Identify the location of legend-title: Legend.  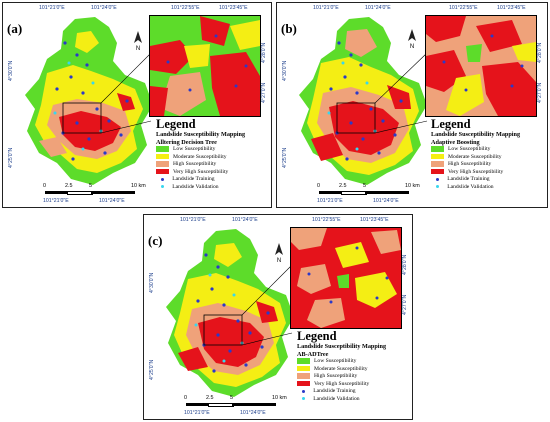
(451, 124).